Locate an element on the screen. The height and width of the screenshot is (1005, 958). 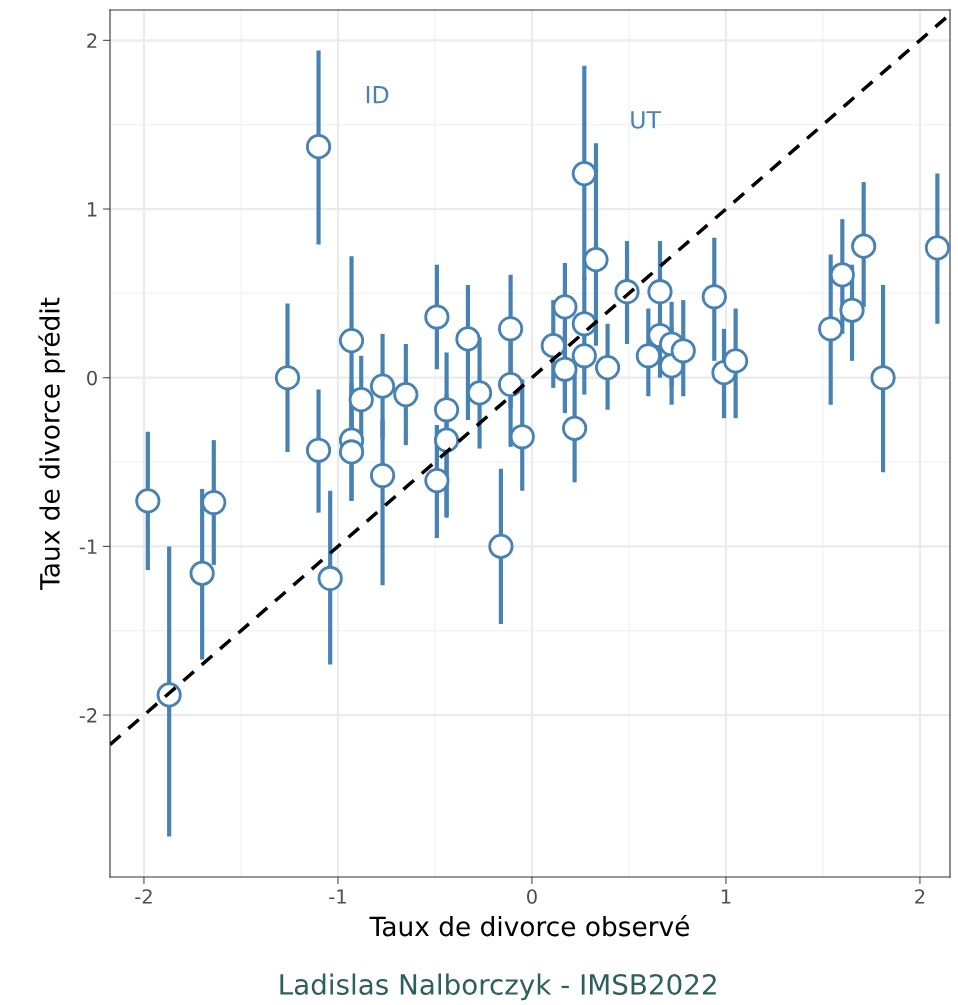
y-tick-label: 1 is located at coordinates (92, 209).